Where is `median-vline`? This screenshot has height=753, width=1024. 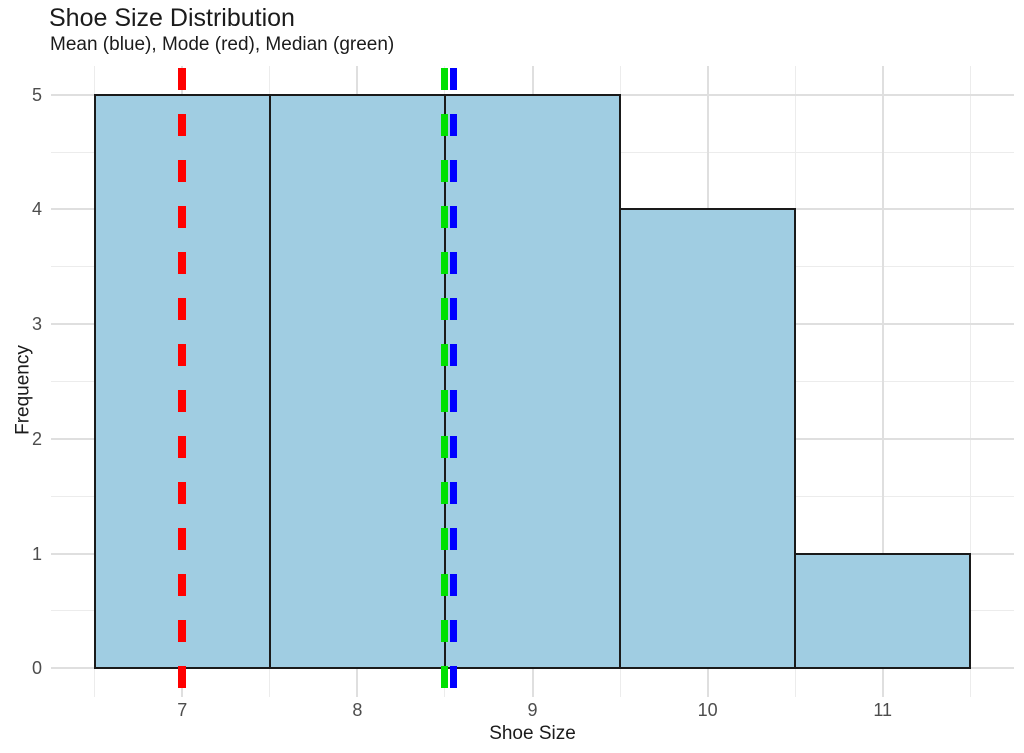 median-vline is located at coordinates (445, 381).